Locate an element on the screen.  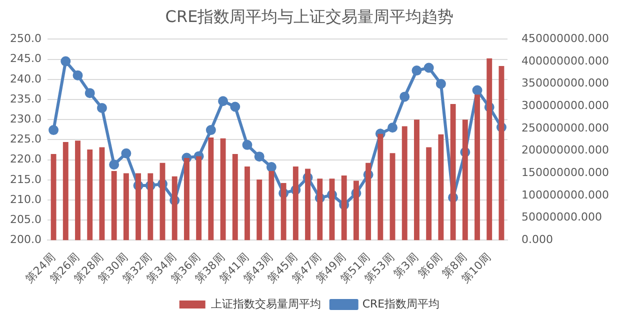
y-tick-label: 245.0 is located at coordinates (26, 59).